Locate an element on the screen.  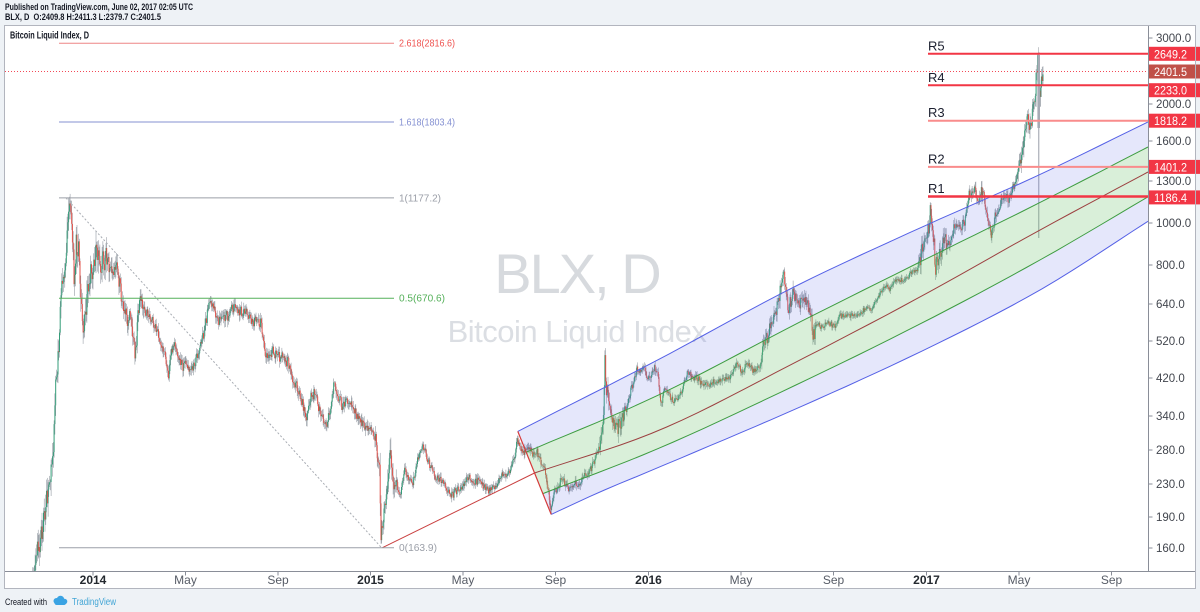
svg-text: BLX, D is located at coordinates (576, 273).